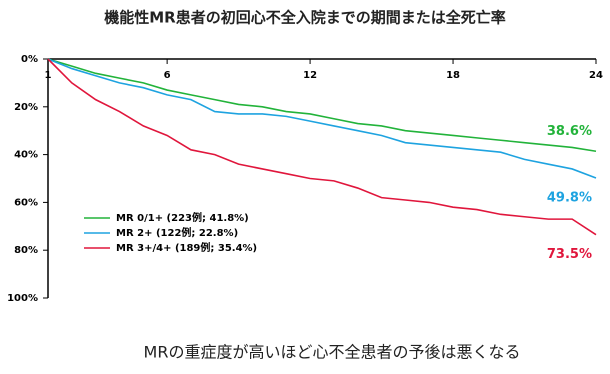 The height and width of the screenshot is (374, 610). Describe the element at coordinates (26, 155) in the screenshot. I see `y-tick-label: 40%` at that location.